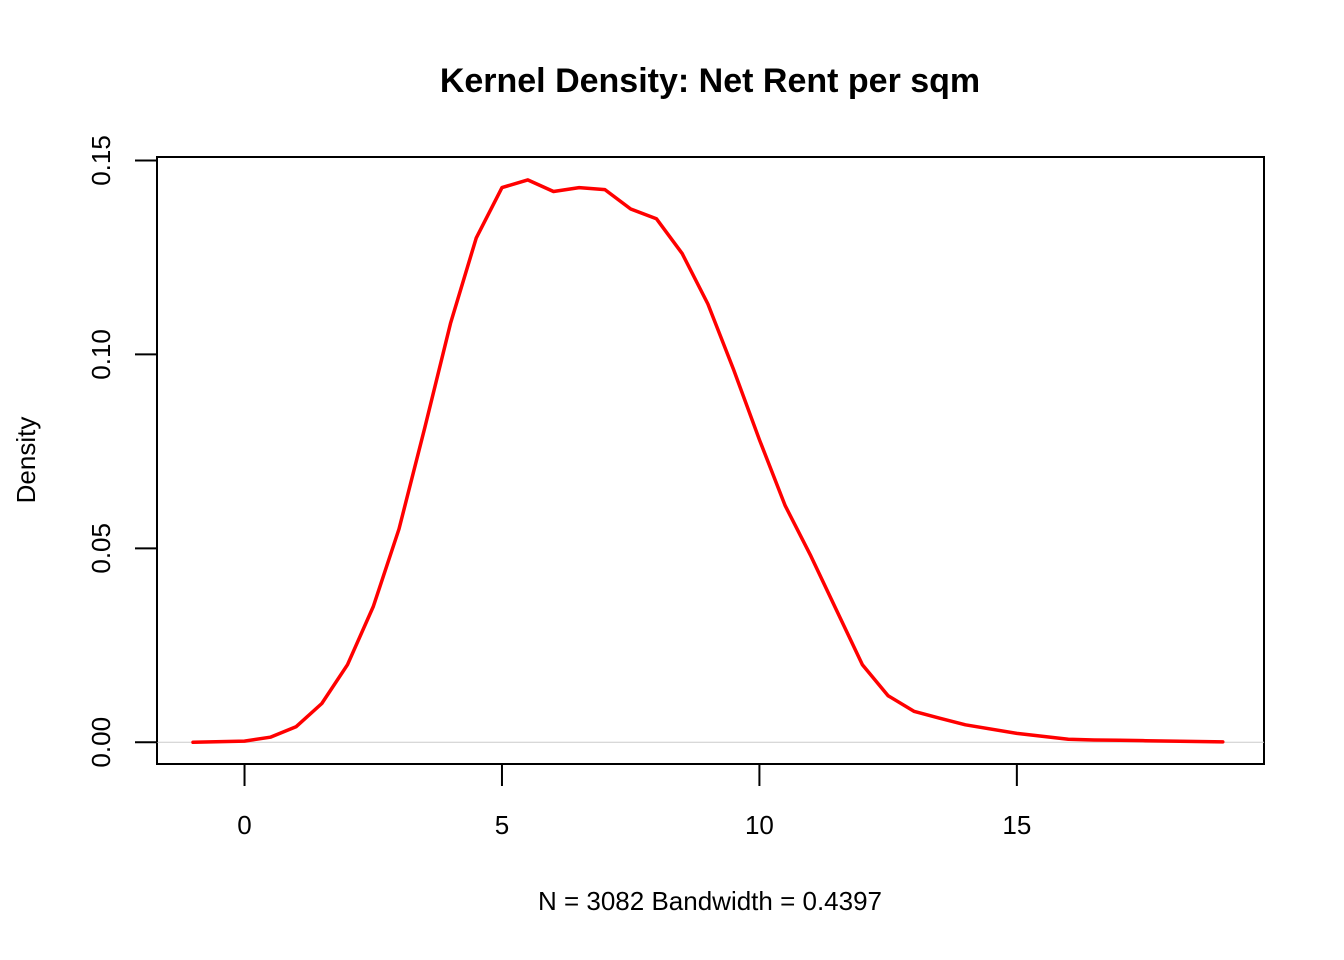 Image resolution: width=1344 pixels, height=960 pixels. I want to click on x-tick-label: 10, so click(759, 825).